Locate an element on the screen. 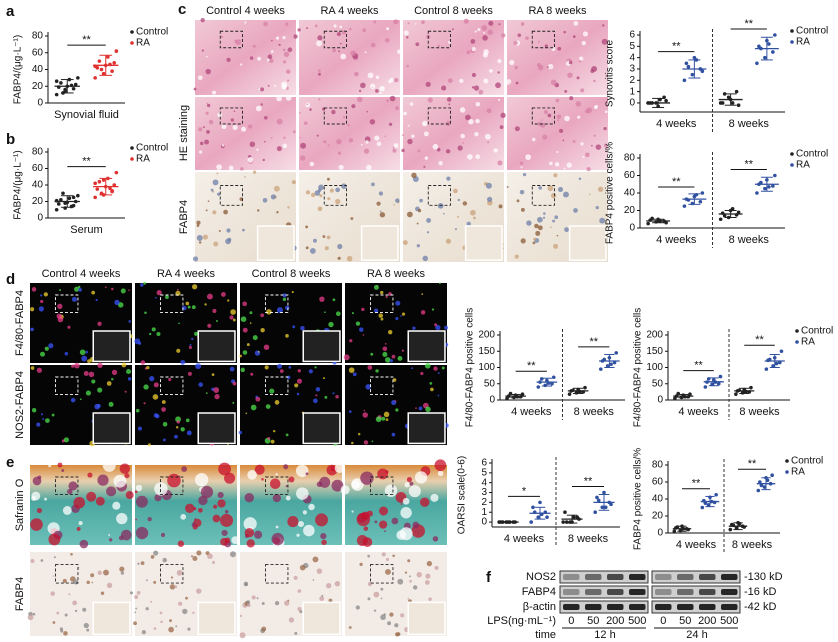  y-tick-label: 50 is located at coordinates (490, 383).